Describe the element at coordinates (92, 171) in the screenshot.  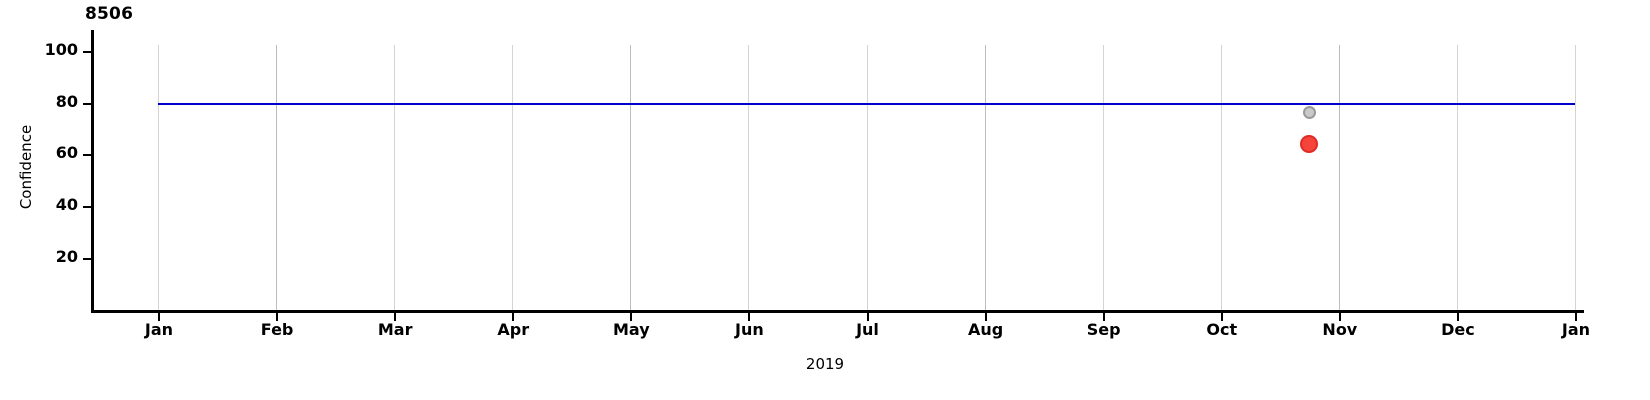
I see `y-axis-line` at that location.